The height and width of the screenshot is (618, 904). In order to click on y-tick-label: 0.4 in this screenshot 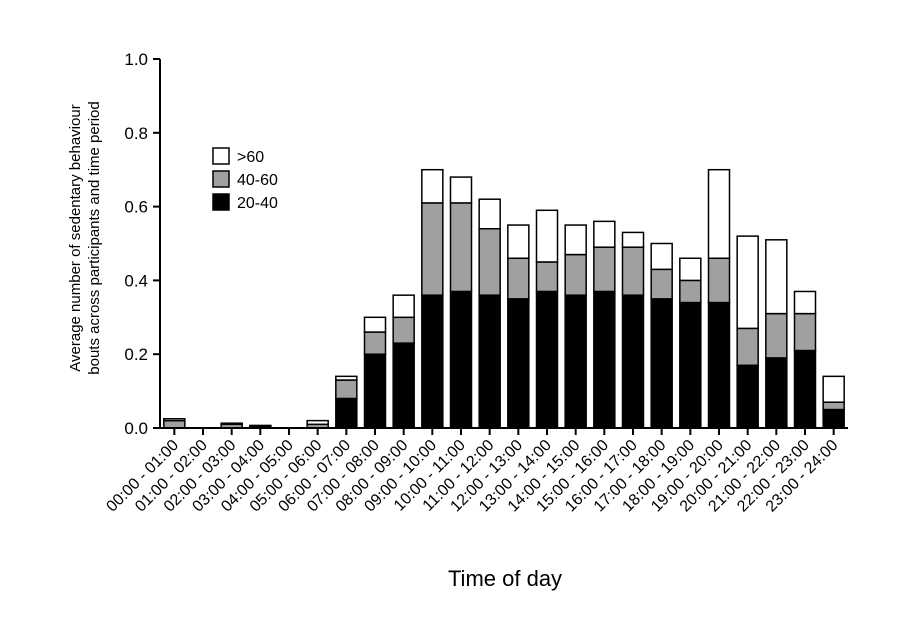, I will do `click(136, 280)`.